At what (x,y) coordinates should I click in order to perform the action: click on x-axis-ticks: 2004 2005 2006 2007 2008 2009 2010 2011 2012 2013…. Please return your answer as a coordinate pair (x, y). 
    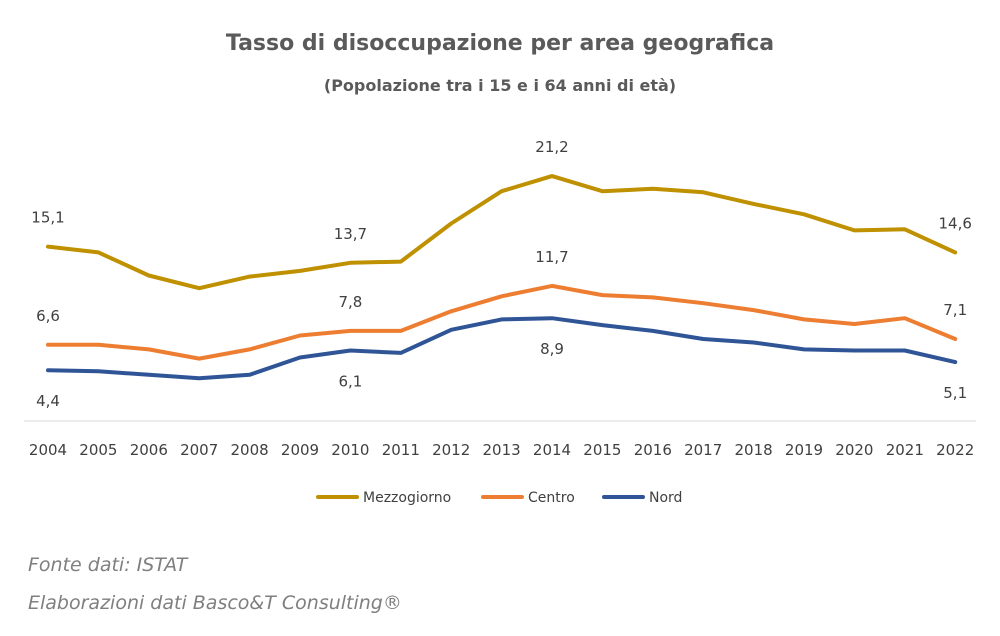
    Looking at the image, I should click on (501, 450).